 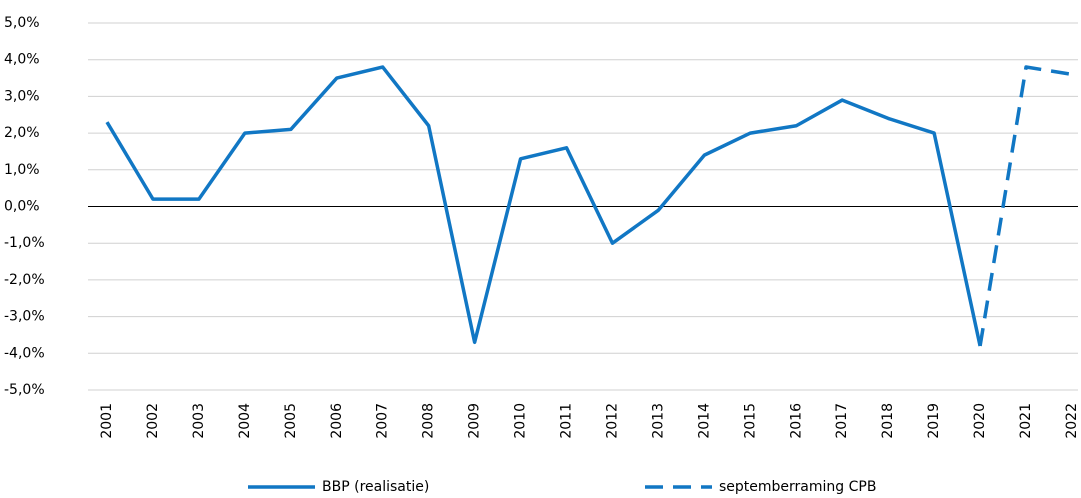 I want to click on x-tick-label: 2001, so click(x=107, y=421).